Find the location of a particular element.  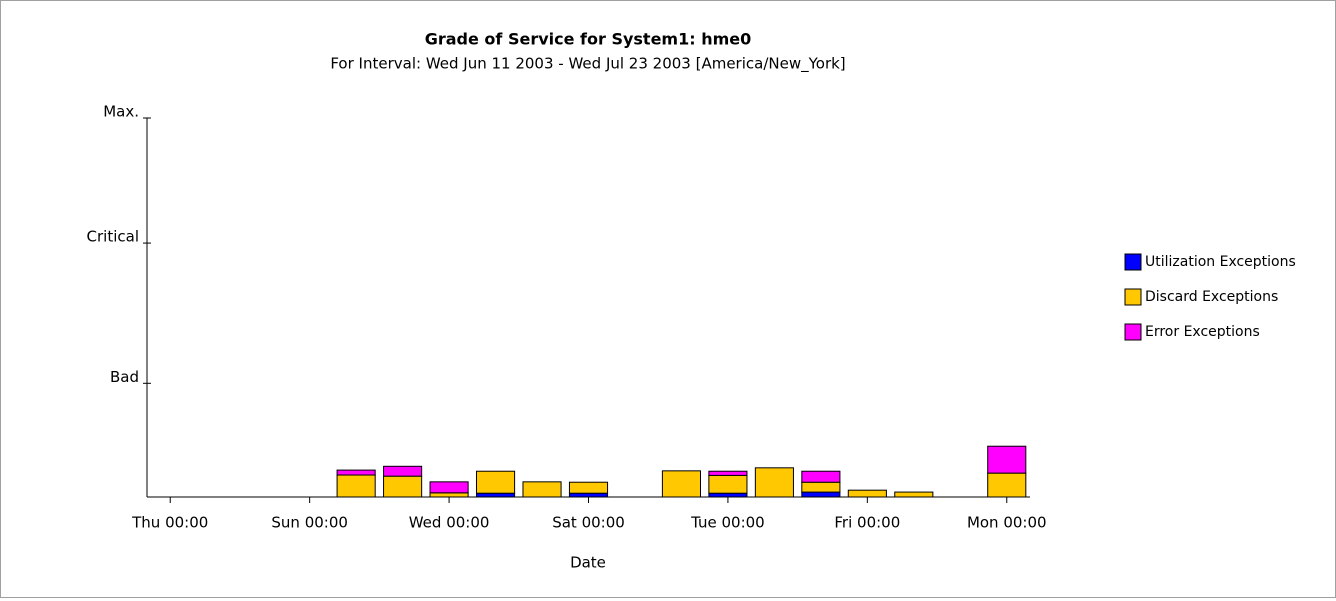

y-tick-label: Critical is located at coordinates (113, 237).